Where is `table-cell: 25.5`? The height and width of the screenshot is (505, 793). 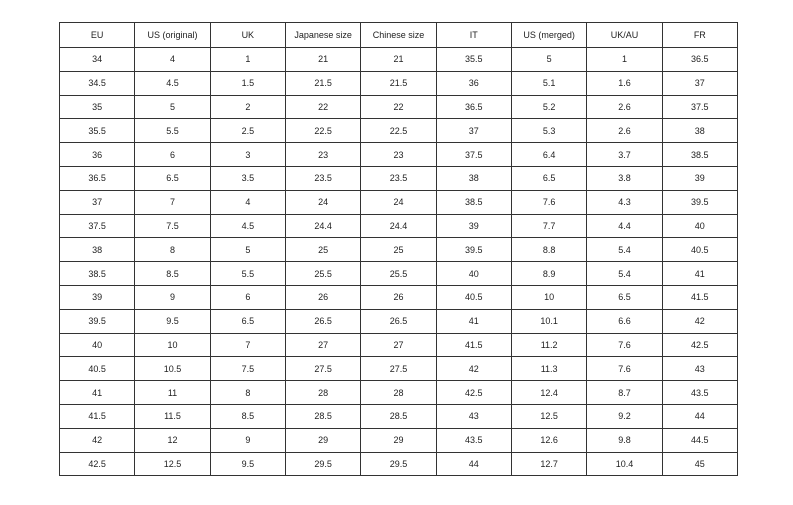
table-cell: 25.5 is located at coordinates (323, 273).